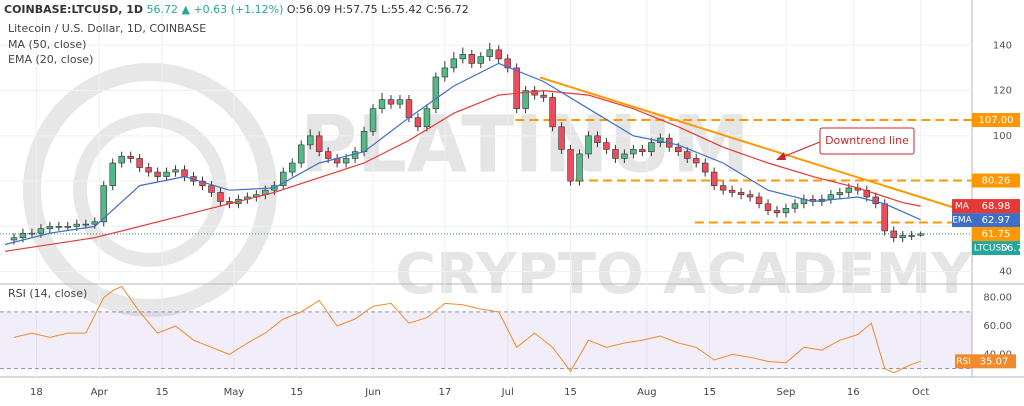 This screenshot has width=1024, height=406. What do you see at coordinates (163, 9) in the screenshot?
I see `header-part: 56.72` at bounding box center [163, 9].